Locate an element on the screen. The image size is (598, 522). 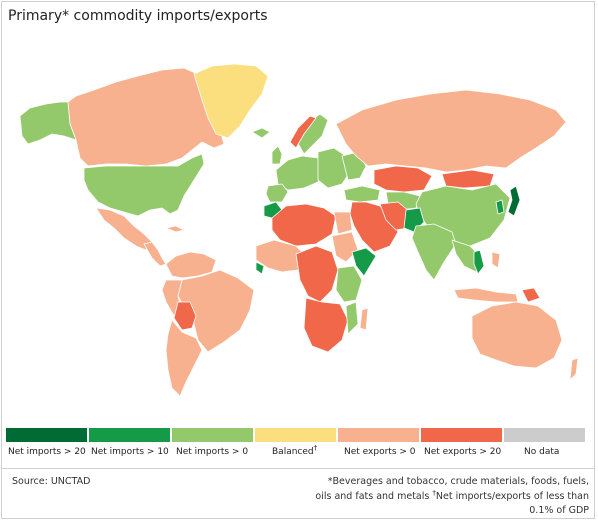
japan is located at coordinates (514, 201).